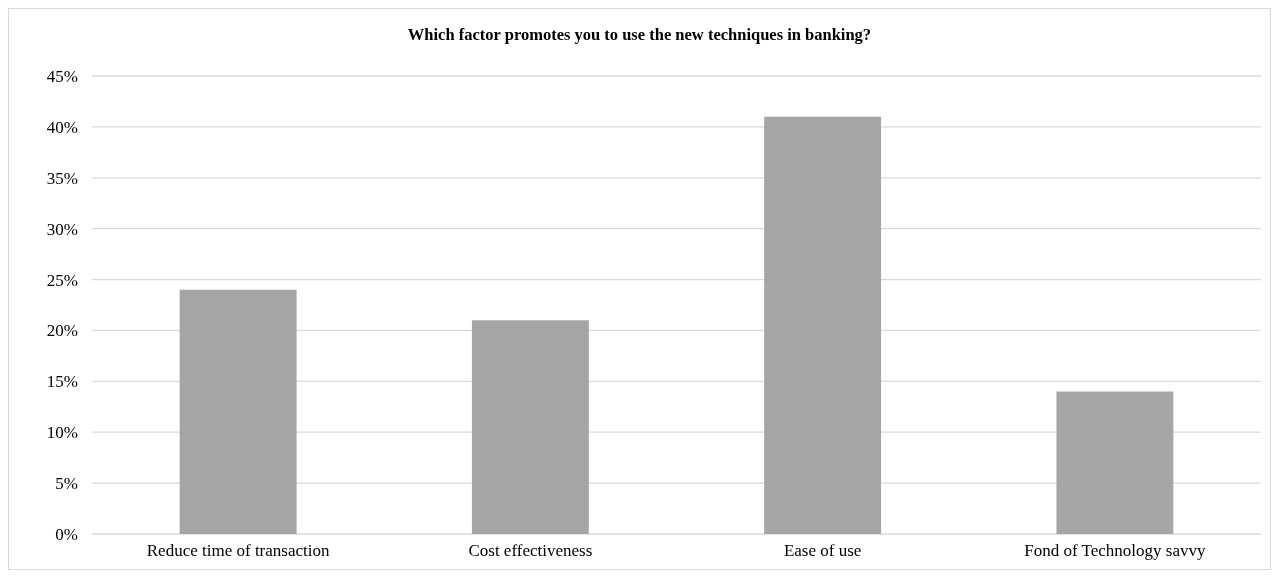 The width and height of the screenshot is (1279, 578). Describe the element at coordinates (530, 550) in the screenshot. I see `x-tick-label: Cost effectiveness` at that location.